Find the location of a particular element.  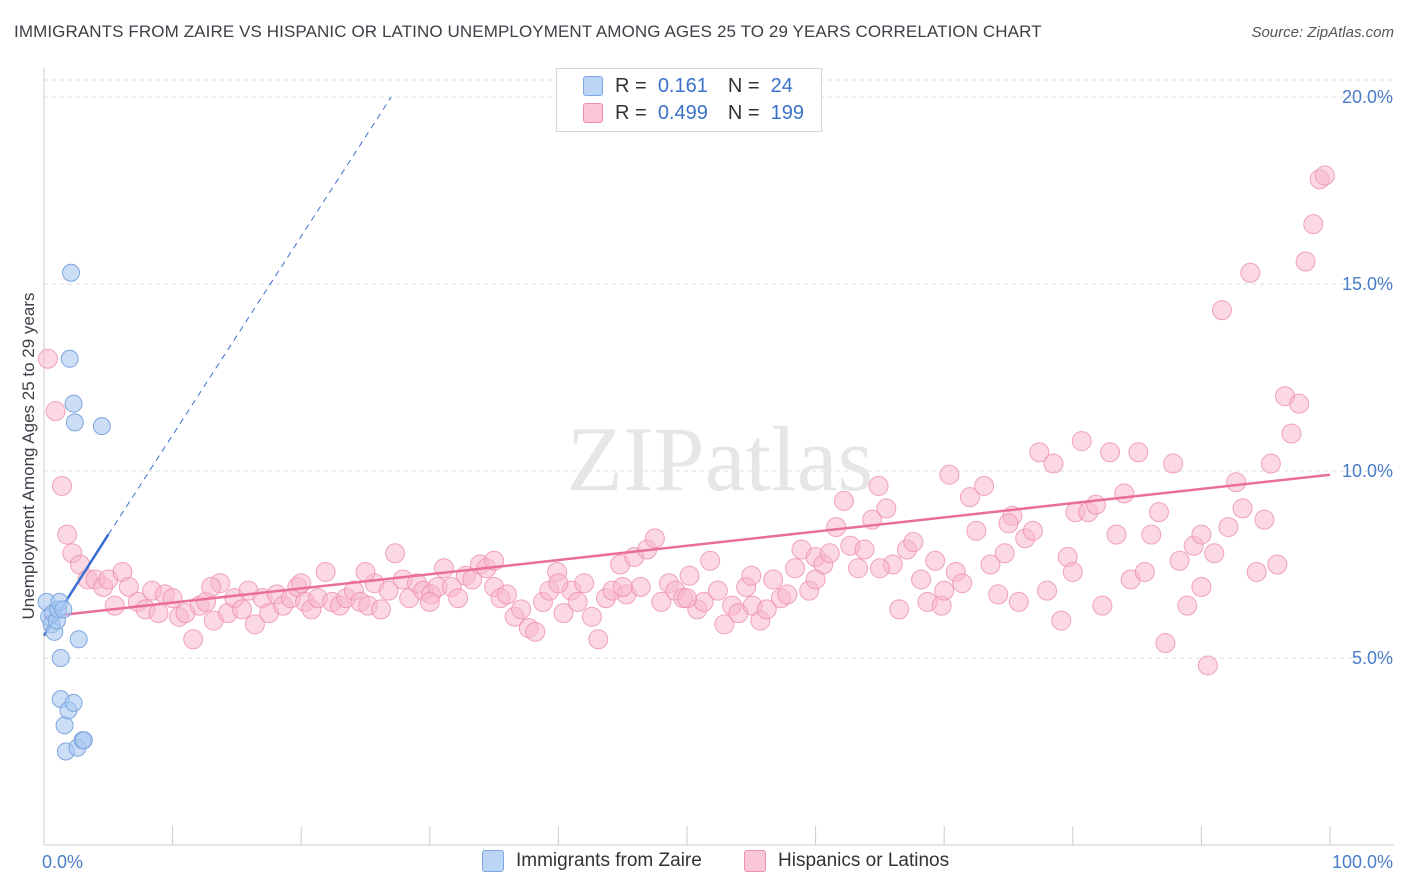

trend-line-hispanics is located at coordinates (687, 546).